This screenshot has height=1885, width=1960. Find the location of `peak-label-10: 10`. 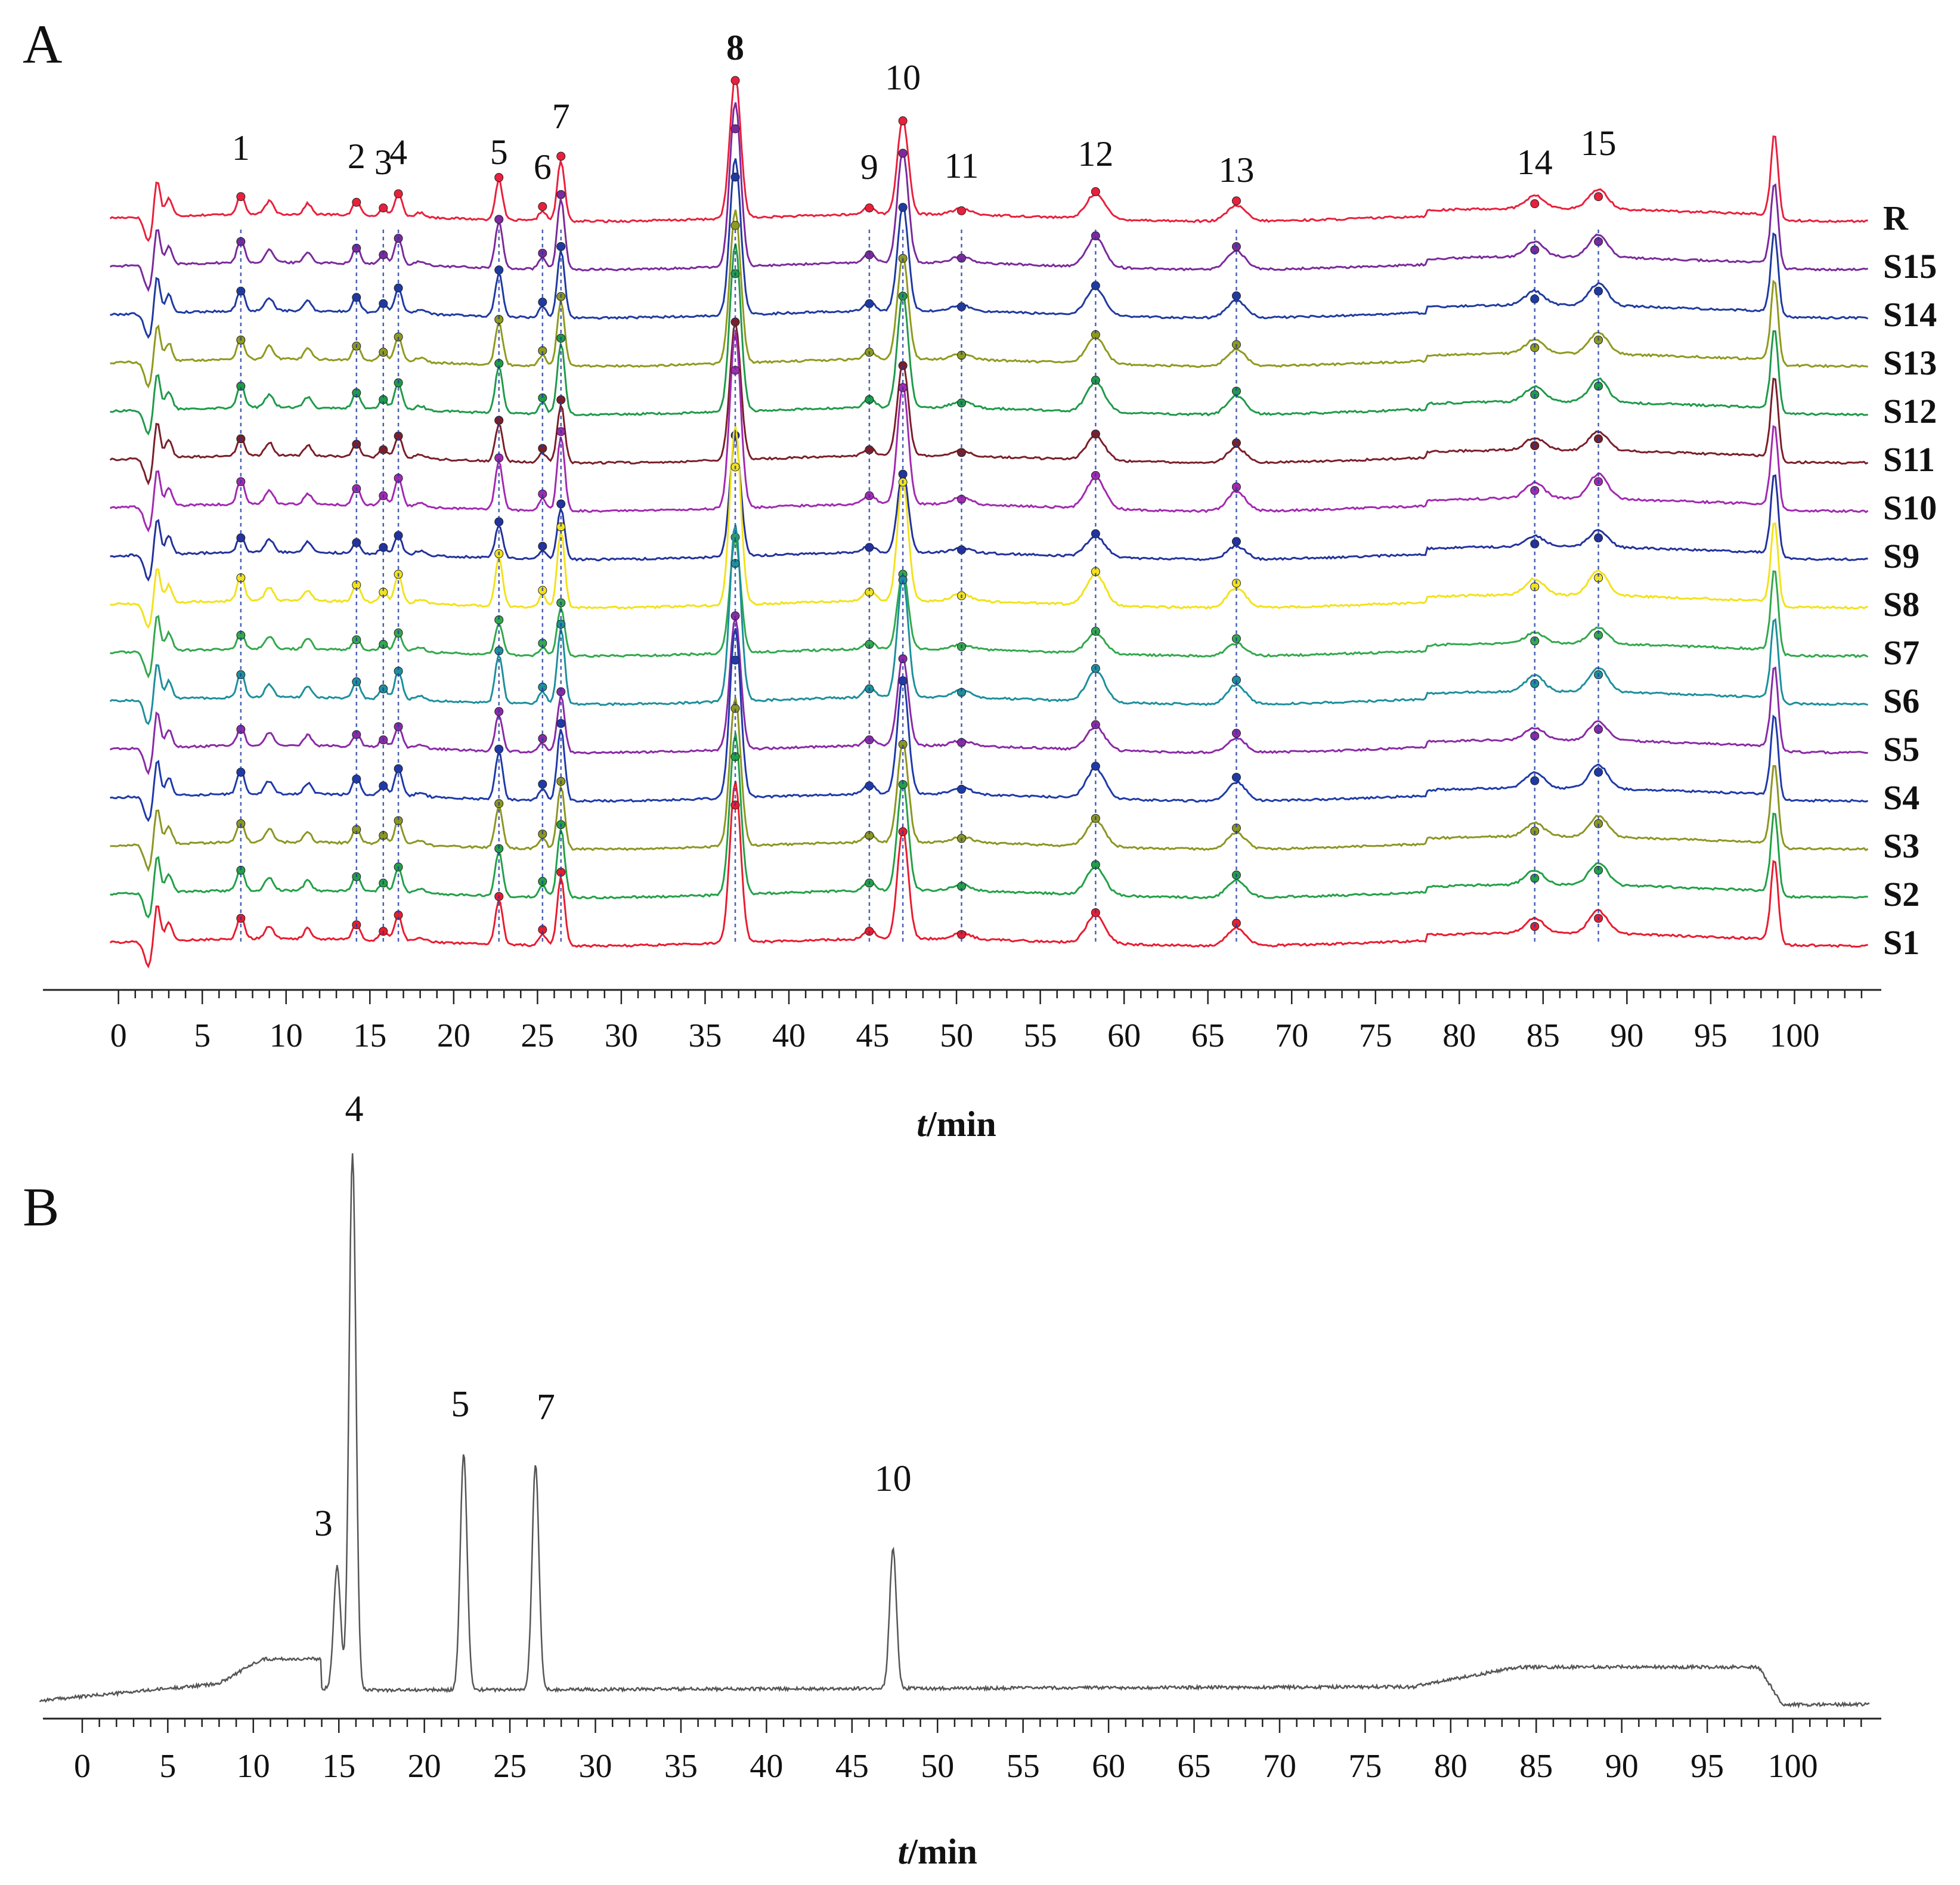

peak-label-10: 10 is located at coordinates (903, 77).